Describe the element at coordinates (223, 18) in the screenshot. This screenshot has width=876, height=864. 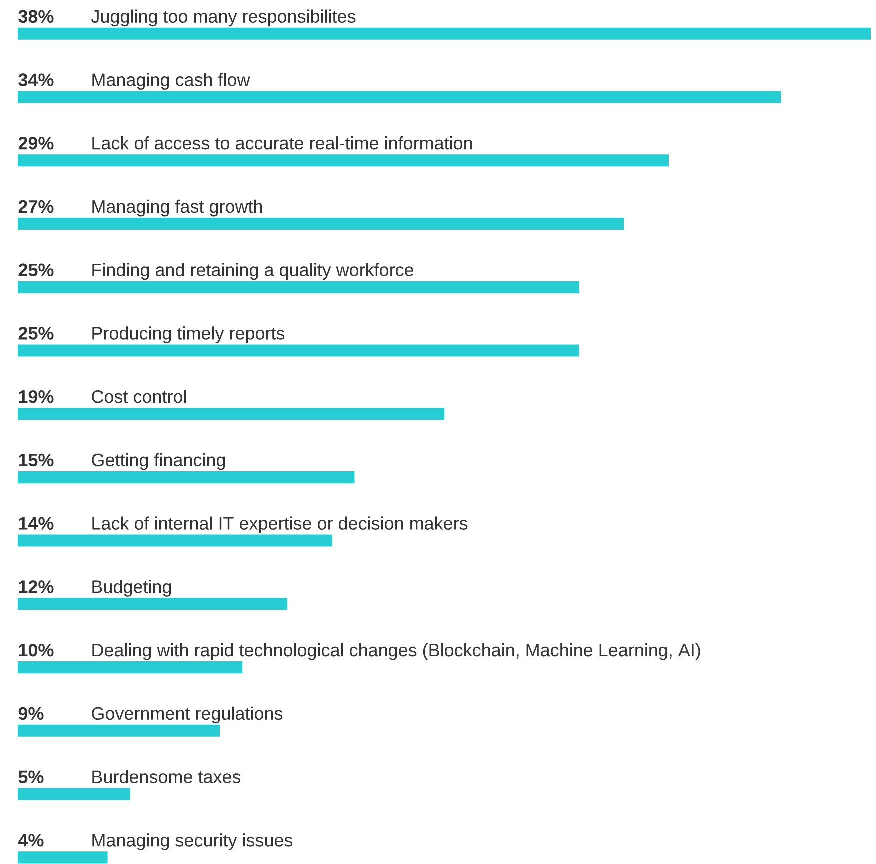
I see `y-tick-label: Juggling too many responsibilites` at that location.